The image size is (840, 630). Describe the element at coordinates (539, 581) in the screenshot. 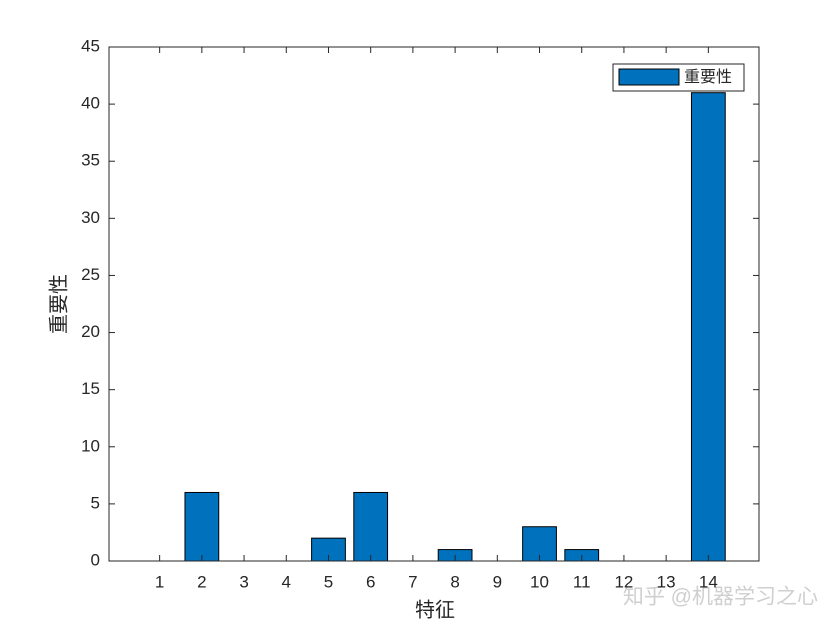

I see `x-tick-label: 10` at that location.